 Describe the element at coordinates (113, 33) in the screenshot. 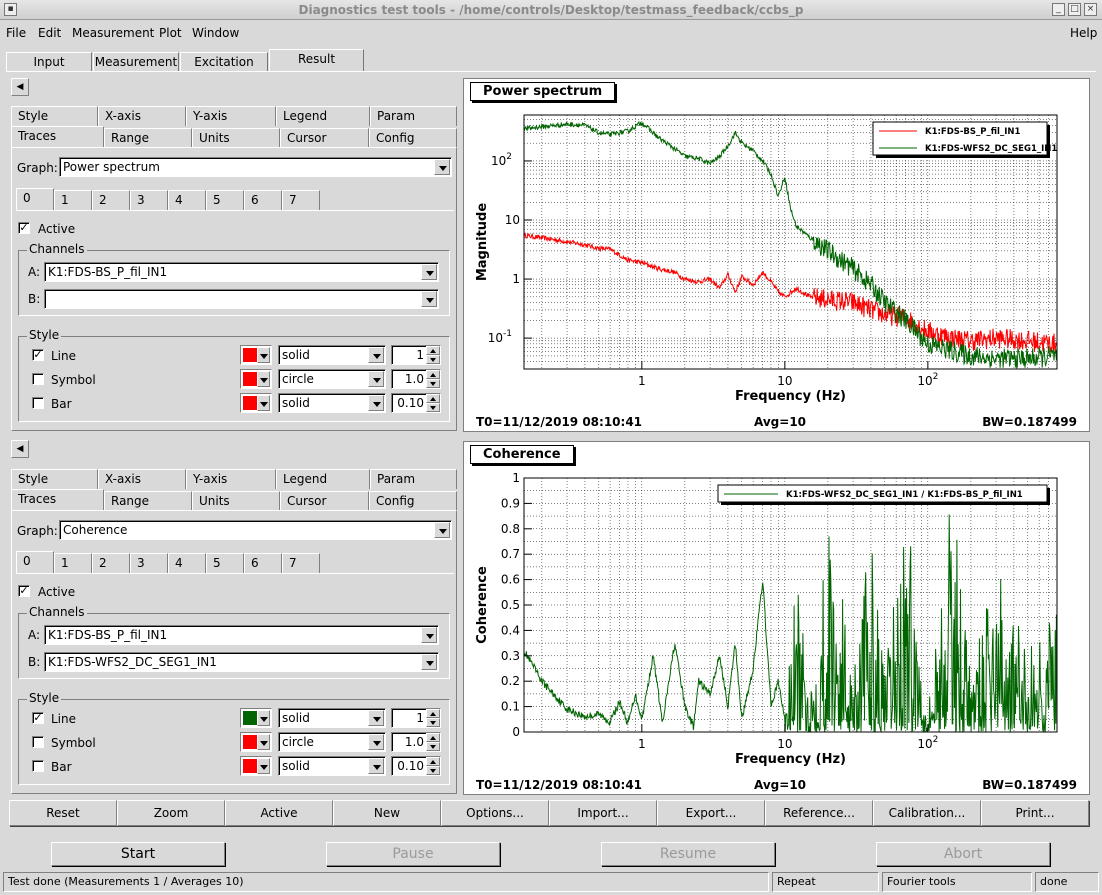

I see `menu-measurement: Measurement` at that location.